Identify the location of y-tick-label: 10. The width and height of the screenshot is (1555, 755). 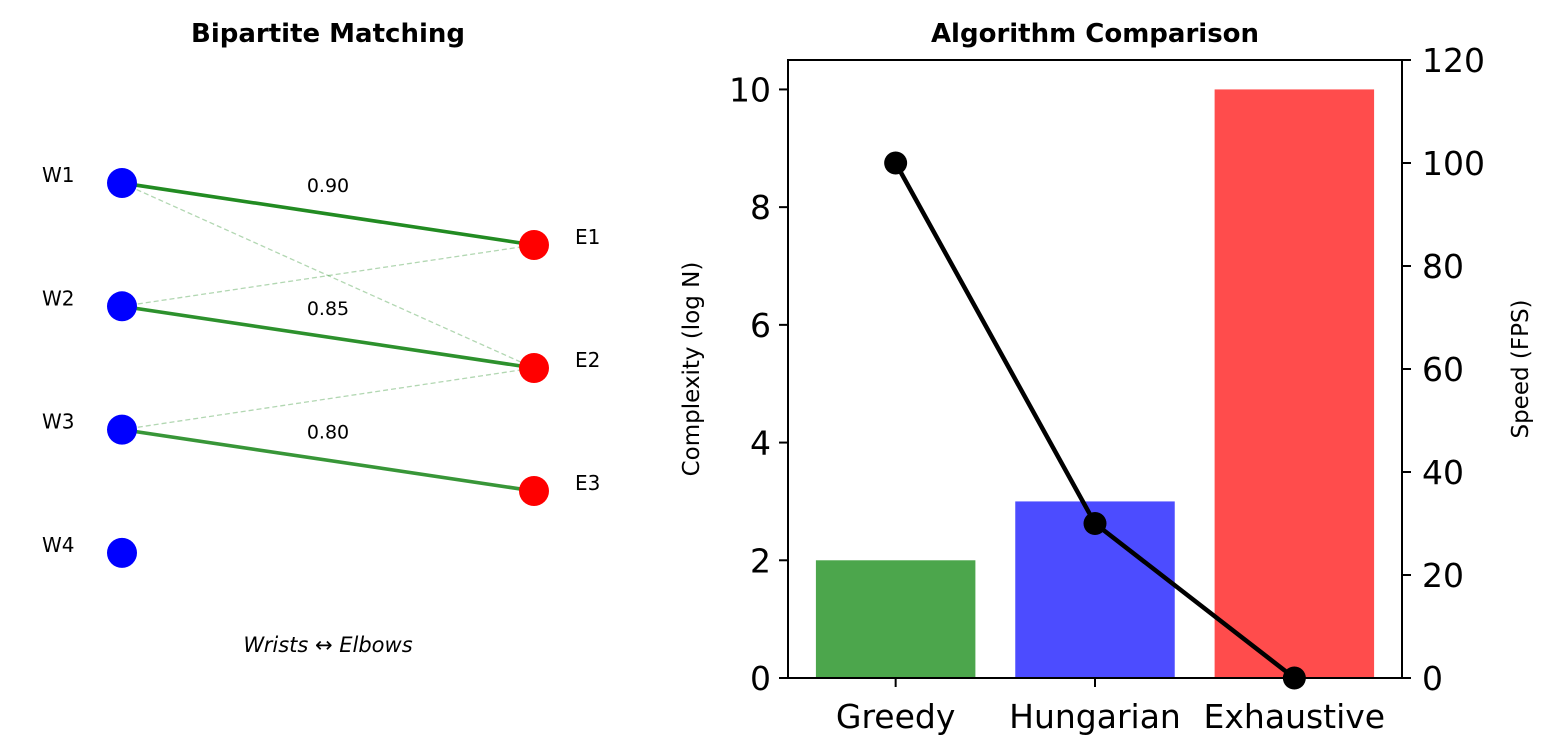
(750, 89).